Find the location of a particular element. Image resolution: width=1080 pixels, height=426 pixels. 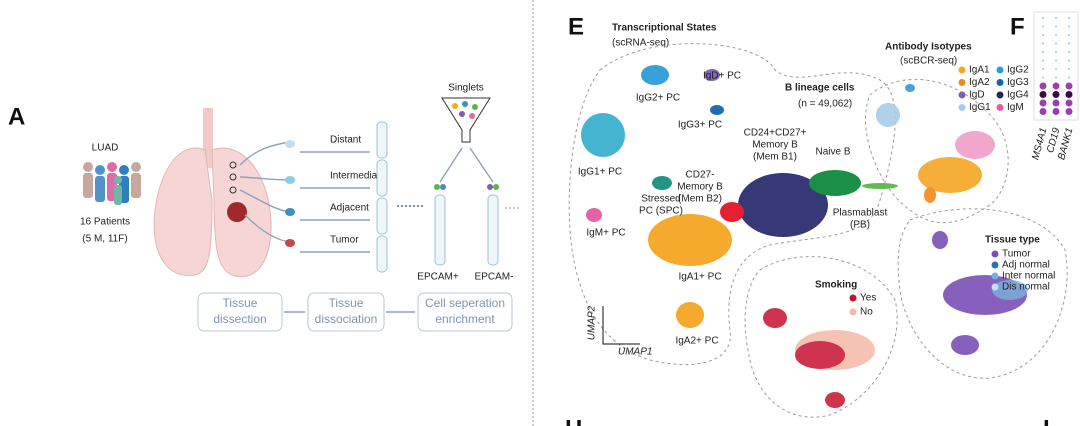

cluster-label: IgA2+ PC is located at coordinates (696, 341).